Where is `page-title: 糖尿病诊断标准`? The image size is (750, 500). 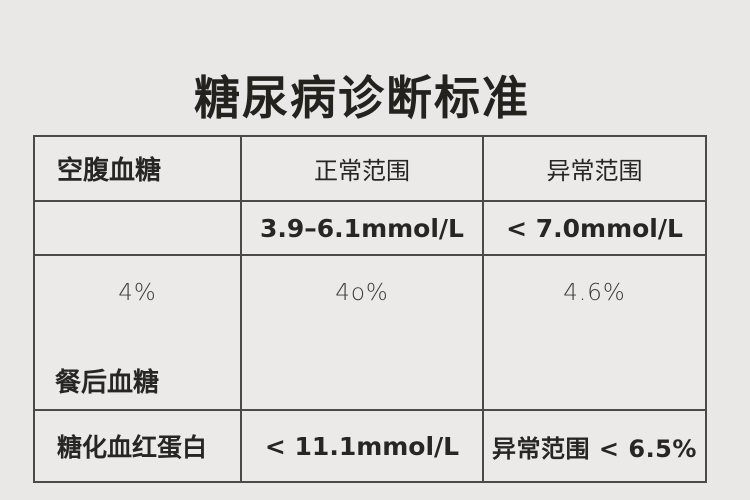
page-title: 糖尿病诊断标准 is located at coordinates (362, 98).